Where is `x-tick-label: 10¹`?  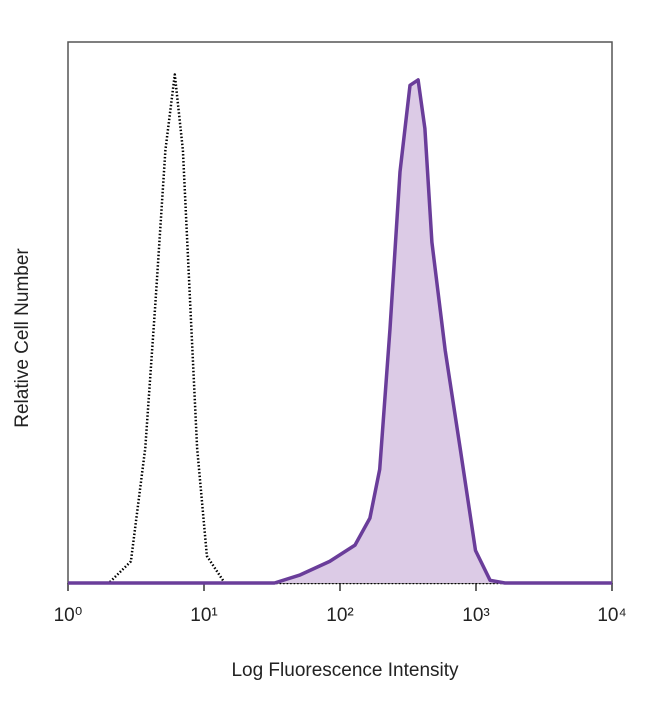 x-tick-label: 10¹ is located at coordinates (203, 615).